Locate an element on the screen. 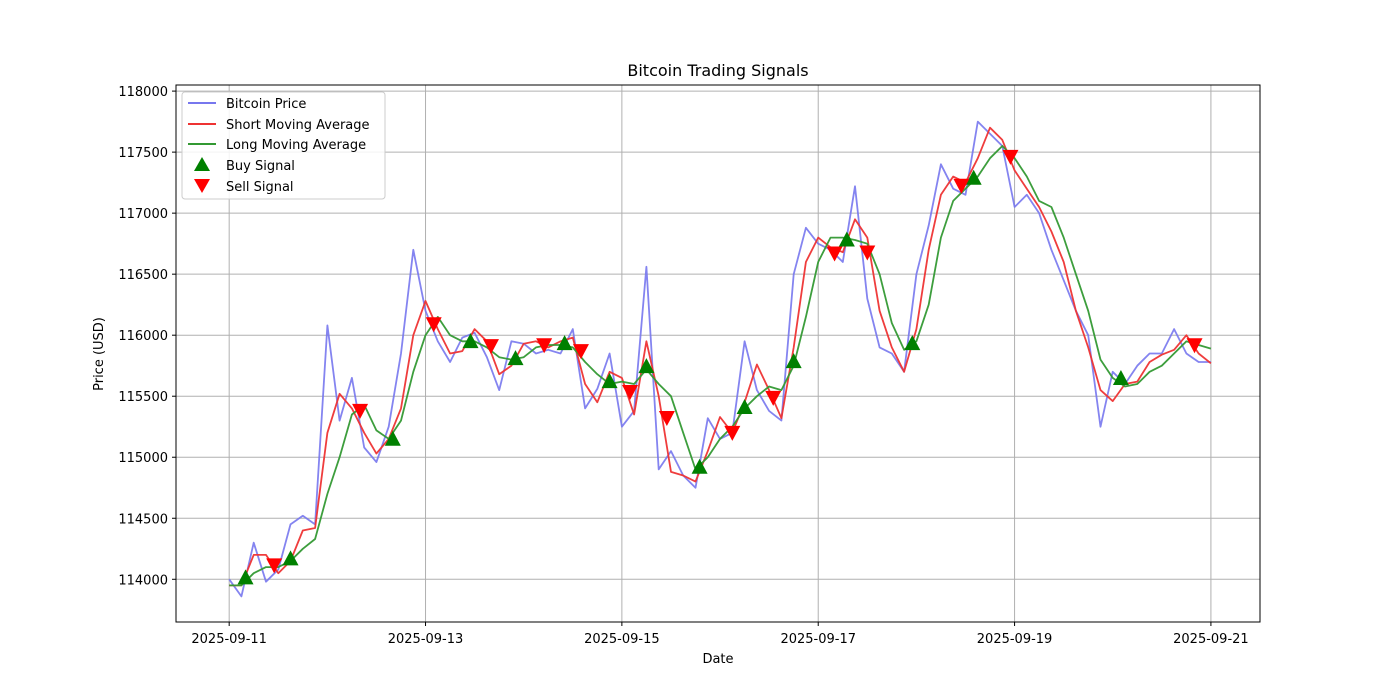 The image size is (1400, 700). legend-buy-label: Buy Signal is located at coordinates (260, 166).